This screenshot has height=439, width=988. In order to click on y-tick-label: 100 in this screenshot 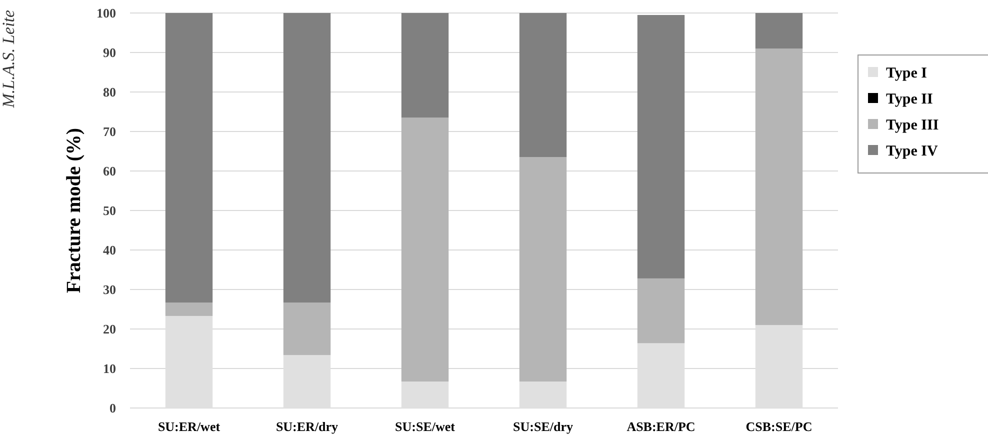, I will do `click(106, 13)`.